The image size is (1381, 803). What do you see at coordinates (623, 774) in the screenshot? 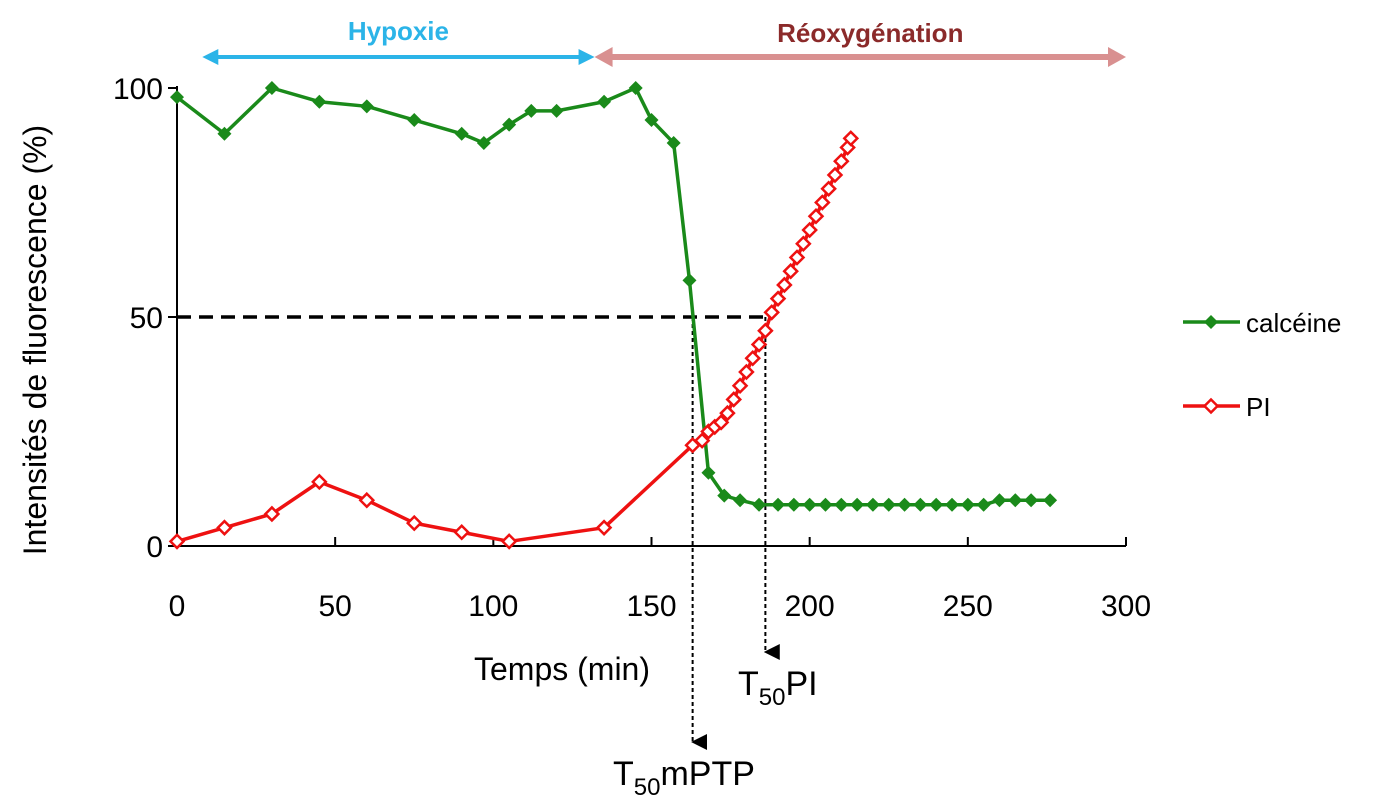
I see `t50-mptp-main: T` at bounding box center [623, 774].